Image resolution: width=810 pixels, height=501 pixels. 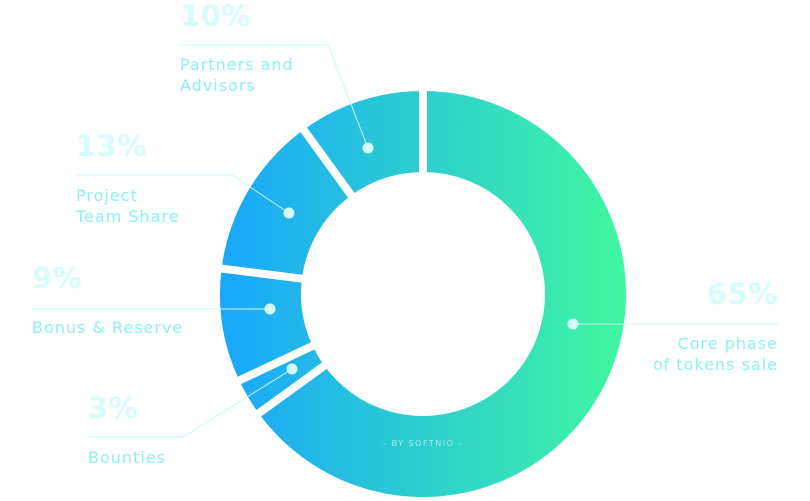 I want to click on label-line: Advisors, so click(x=218, y=85).